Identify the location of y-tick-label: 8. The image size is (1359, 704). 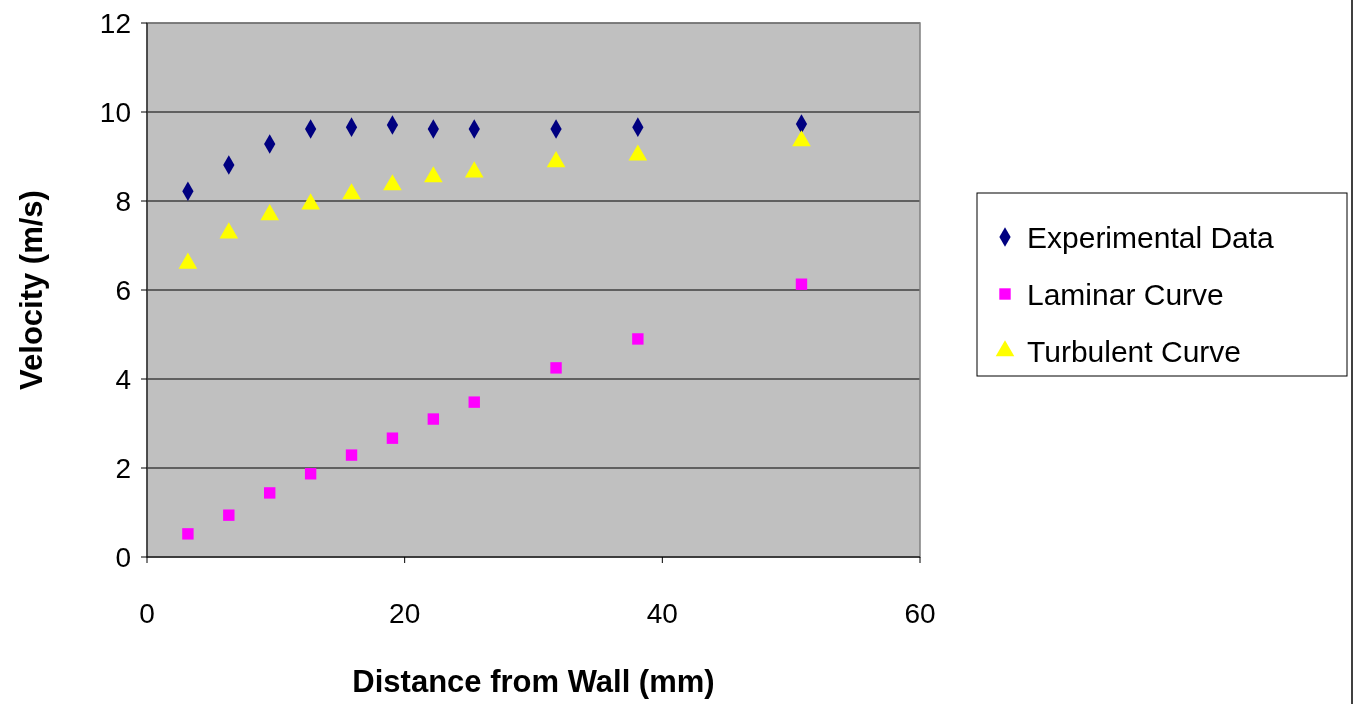
(123, 201).